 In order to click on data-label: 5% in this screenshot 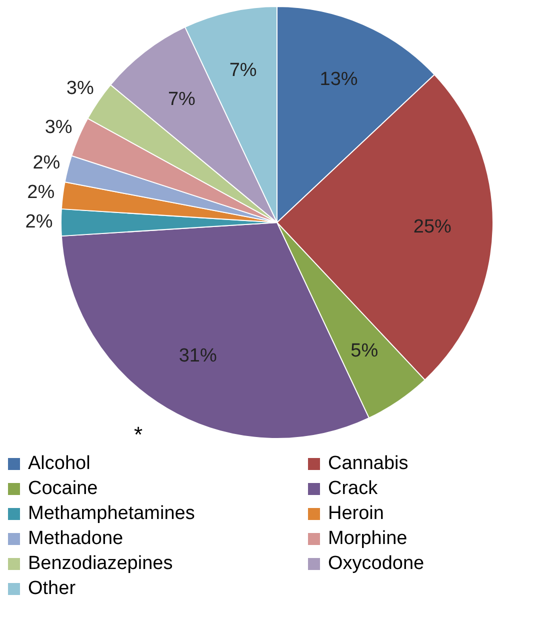, I will do `click(364, 351)`.